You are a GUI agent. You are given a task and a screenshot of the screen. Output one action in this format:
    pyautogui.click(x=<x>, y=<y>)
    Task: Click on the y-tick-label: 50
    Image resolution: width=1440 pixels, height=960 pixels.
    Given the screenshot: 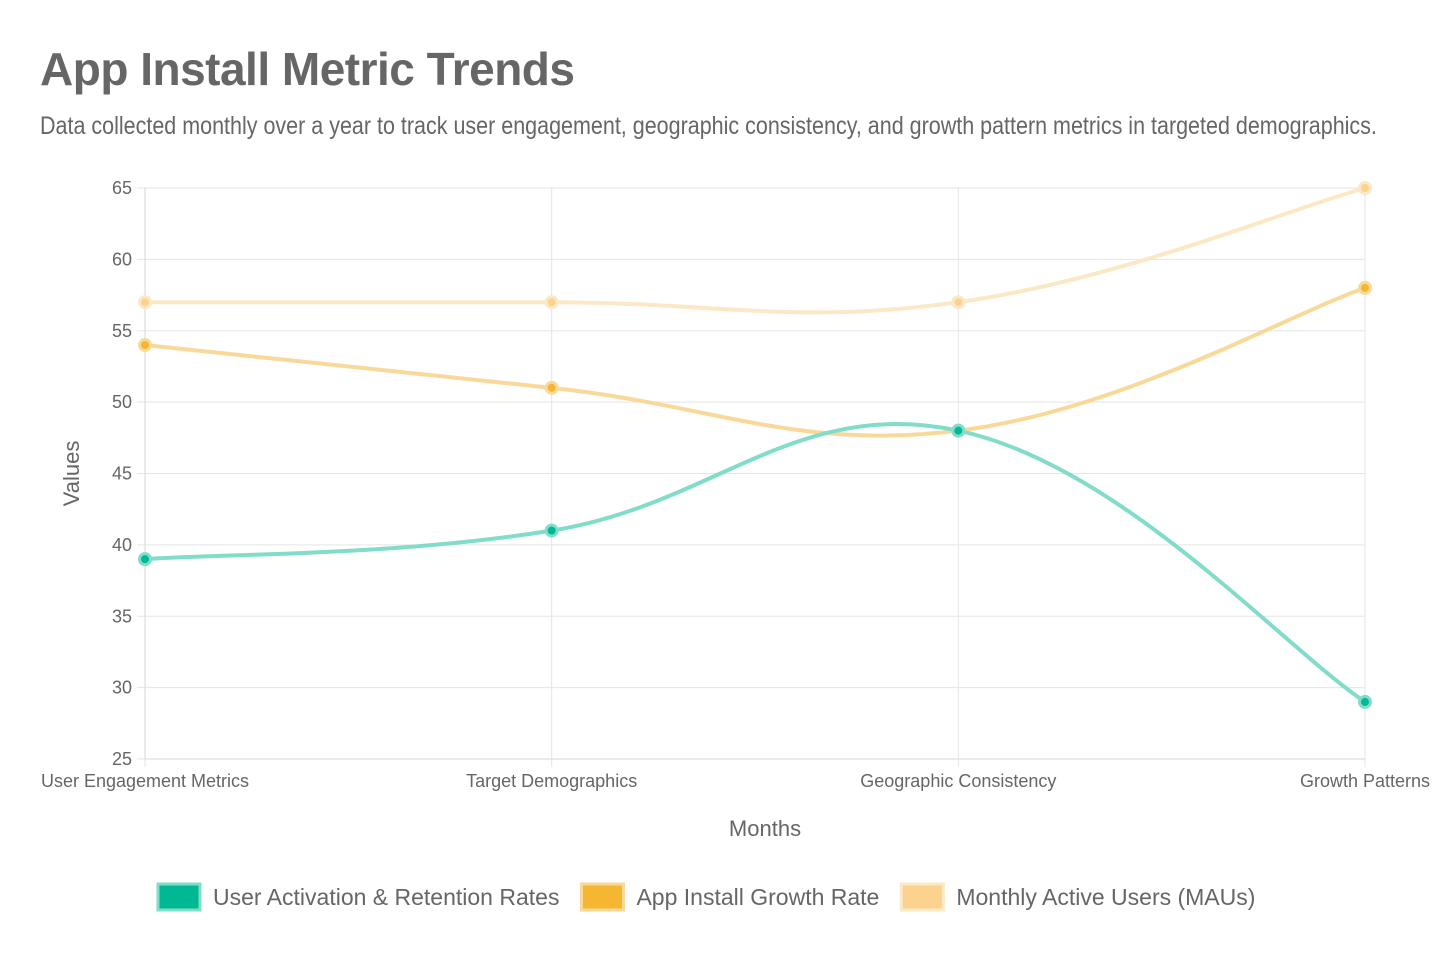 What is the action you would take?
    pyautogui.click(x=122, y=402)
    